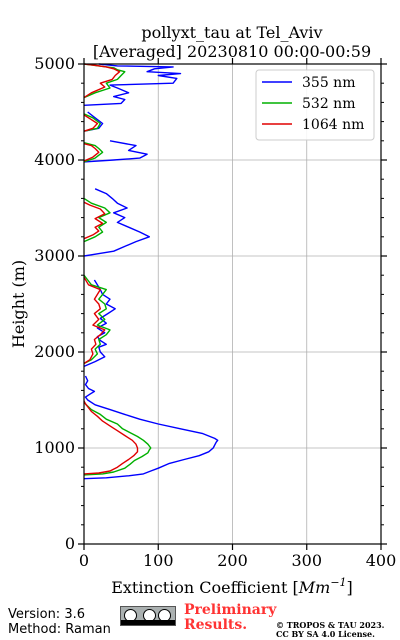 The width and height of the screenshot is (400, 640). I want to click on x-tick-label: 300, so click(306, 560).